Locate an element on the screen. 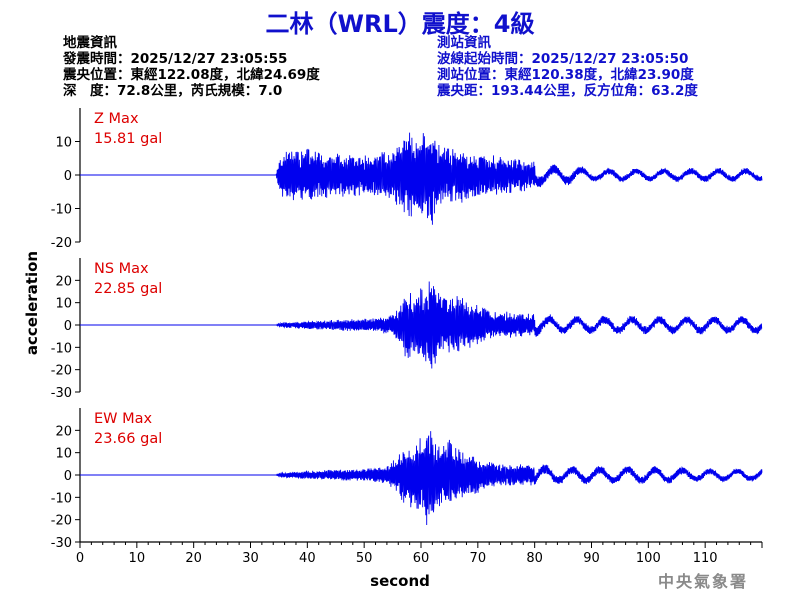 The height and width of the screenshot is (600, 800). component-label: Z Max is located at coordinates (116, 119).